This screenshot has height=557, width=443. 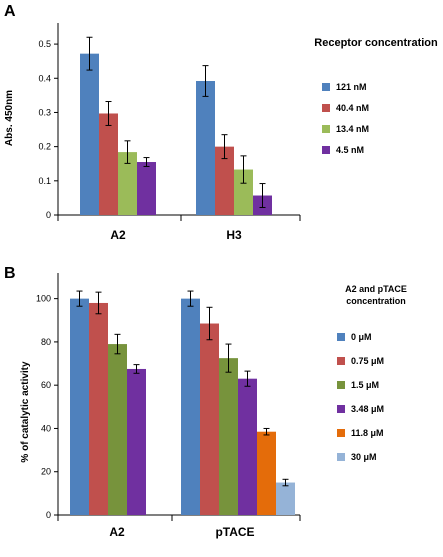 What do you see at coordinates (46, 342) in the screenshot?
I see `panel-b-y-tick-label: 80` at bounding box center [46, 342].